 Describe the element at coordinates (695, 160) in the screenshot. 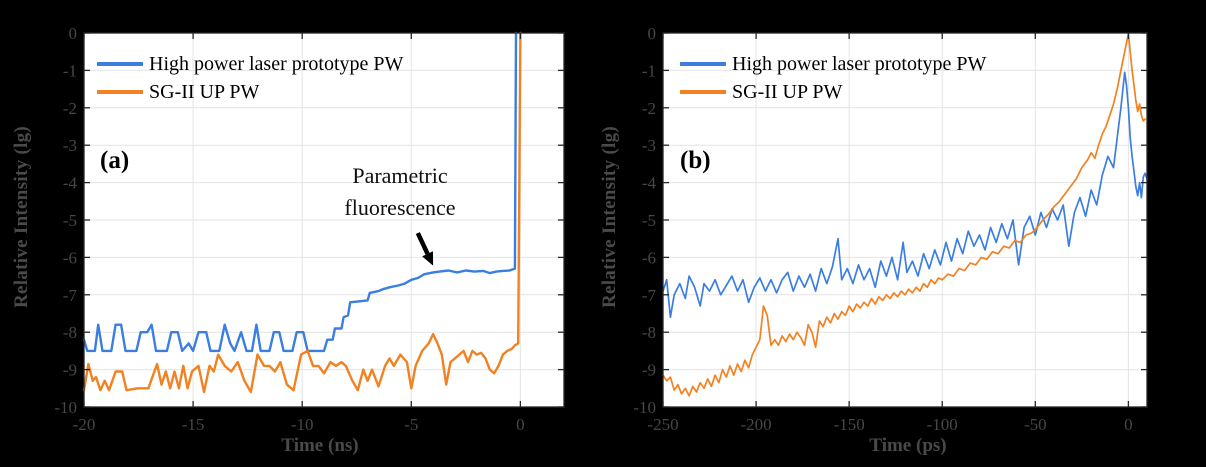

I see `panel-letter-b: (b)` at that location.